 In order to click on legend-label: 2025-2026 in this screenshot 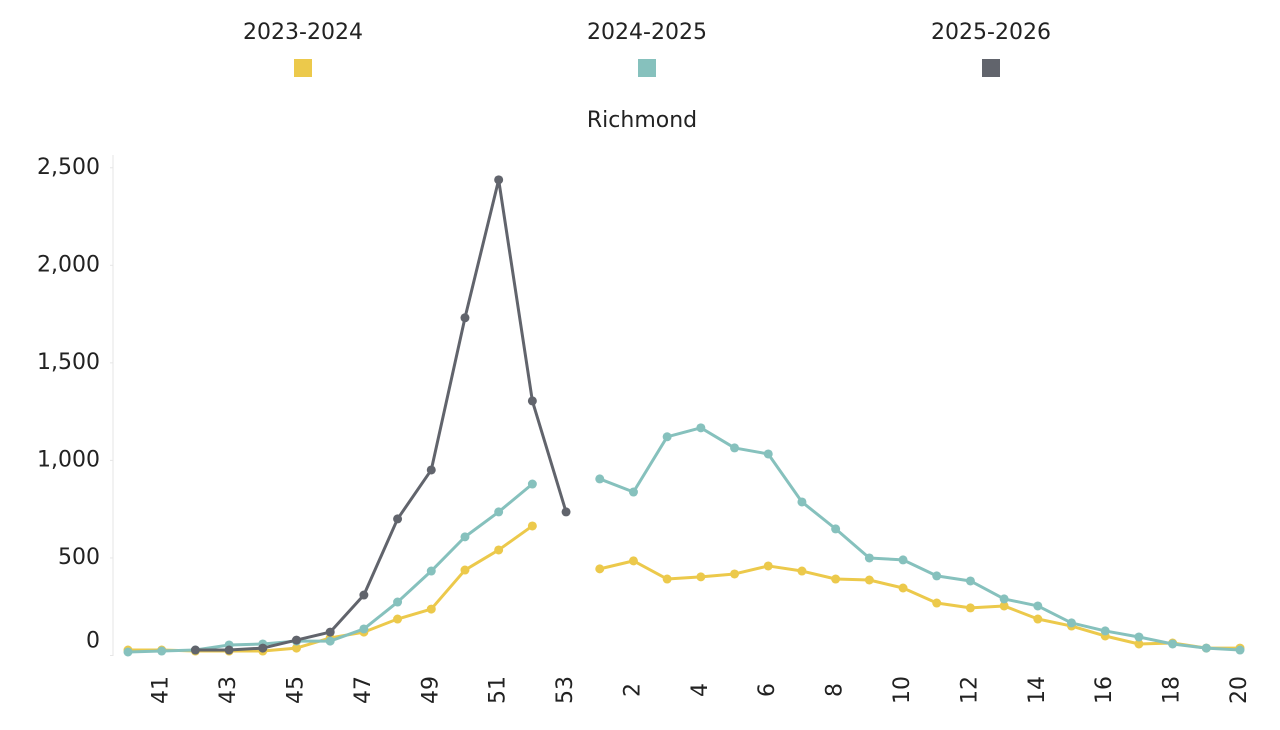, I will do `click(991, 32)`.